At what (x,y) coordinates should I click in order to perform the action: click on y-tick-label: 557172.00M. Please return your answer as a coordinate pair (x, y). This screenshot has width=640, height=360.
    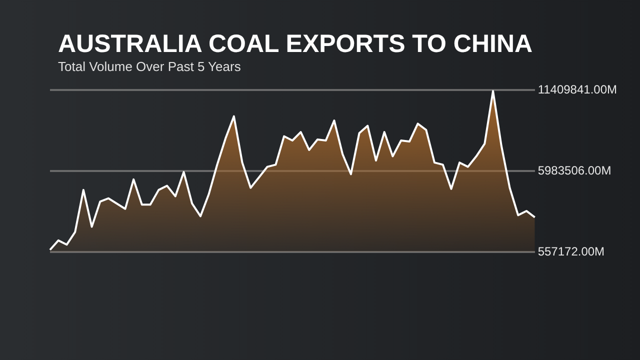
    Looking at the image, I should click on (571, 251).